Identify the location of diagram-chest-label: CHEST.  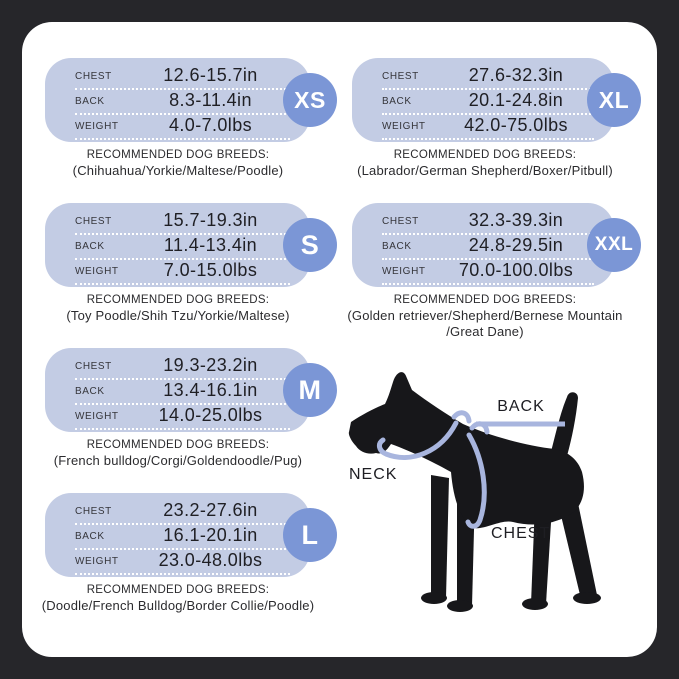
(521, 533).